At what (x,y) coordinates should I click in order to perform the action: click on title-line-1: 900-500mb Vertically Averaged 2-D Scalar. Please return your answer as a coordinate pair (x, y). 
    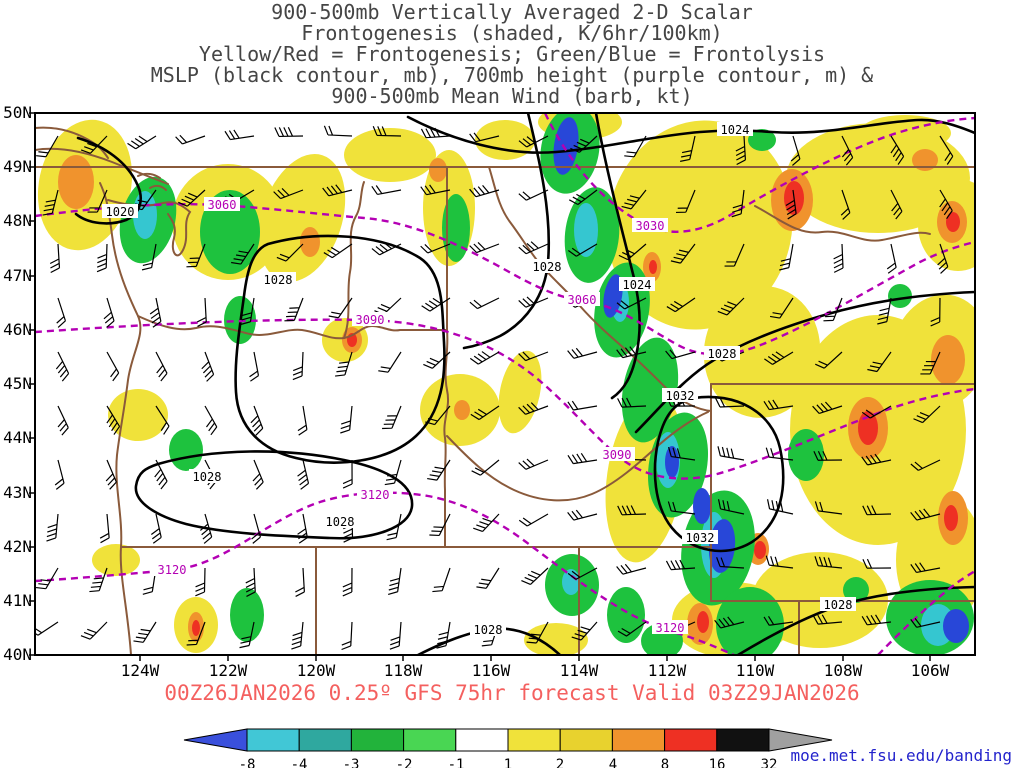
    Looking at the image, I should click on (512, 12).